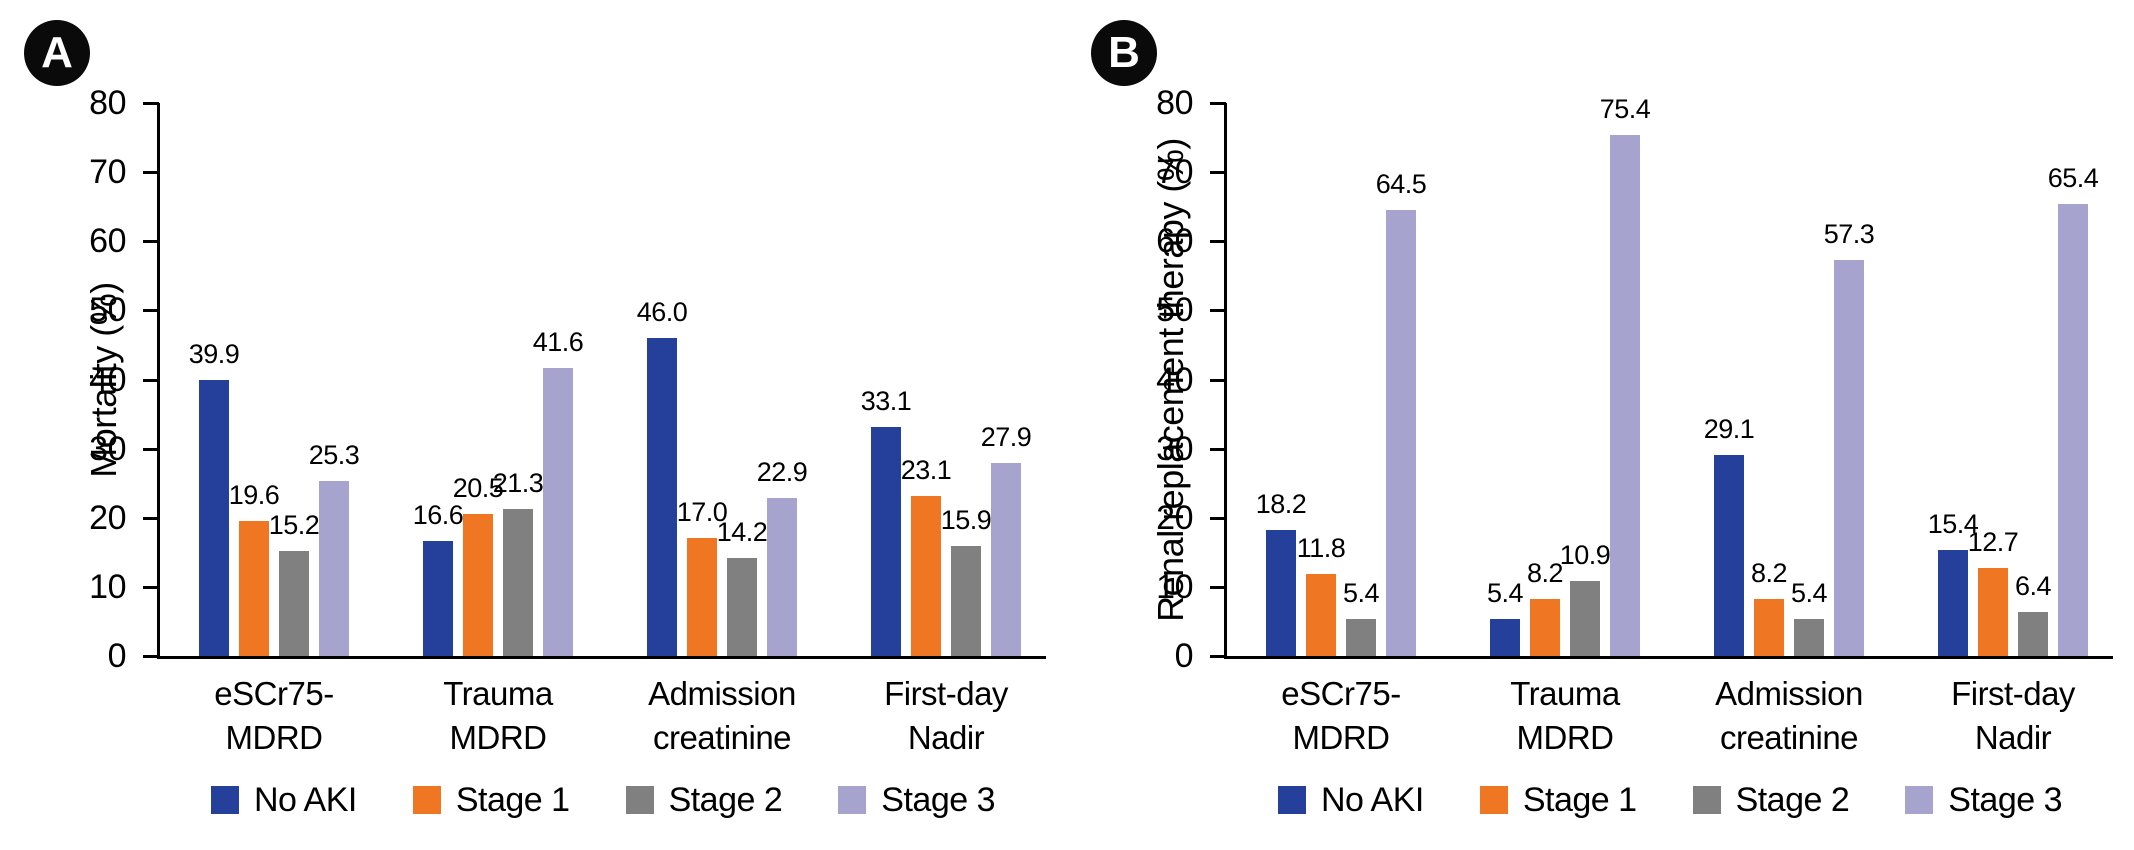  What do you see at coordinates (478, 488) in the screenshot?
I see `bar-value-stage-1-trauma: 20.5` at bounding box center [478, 488].